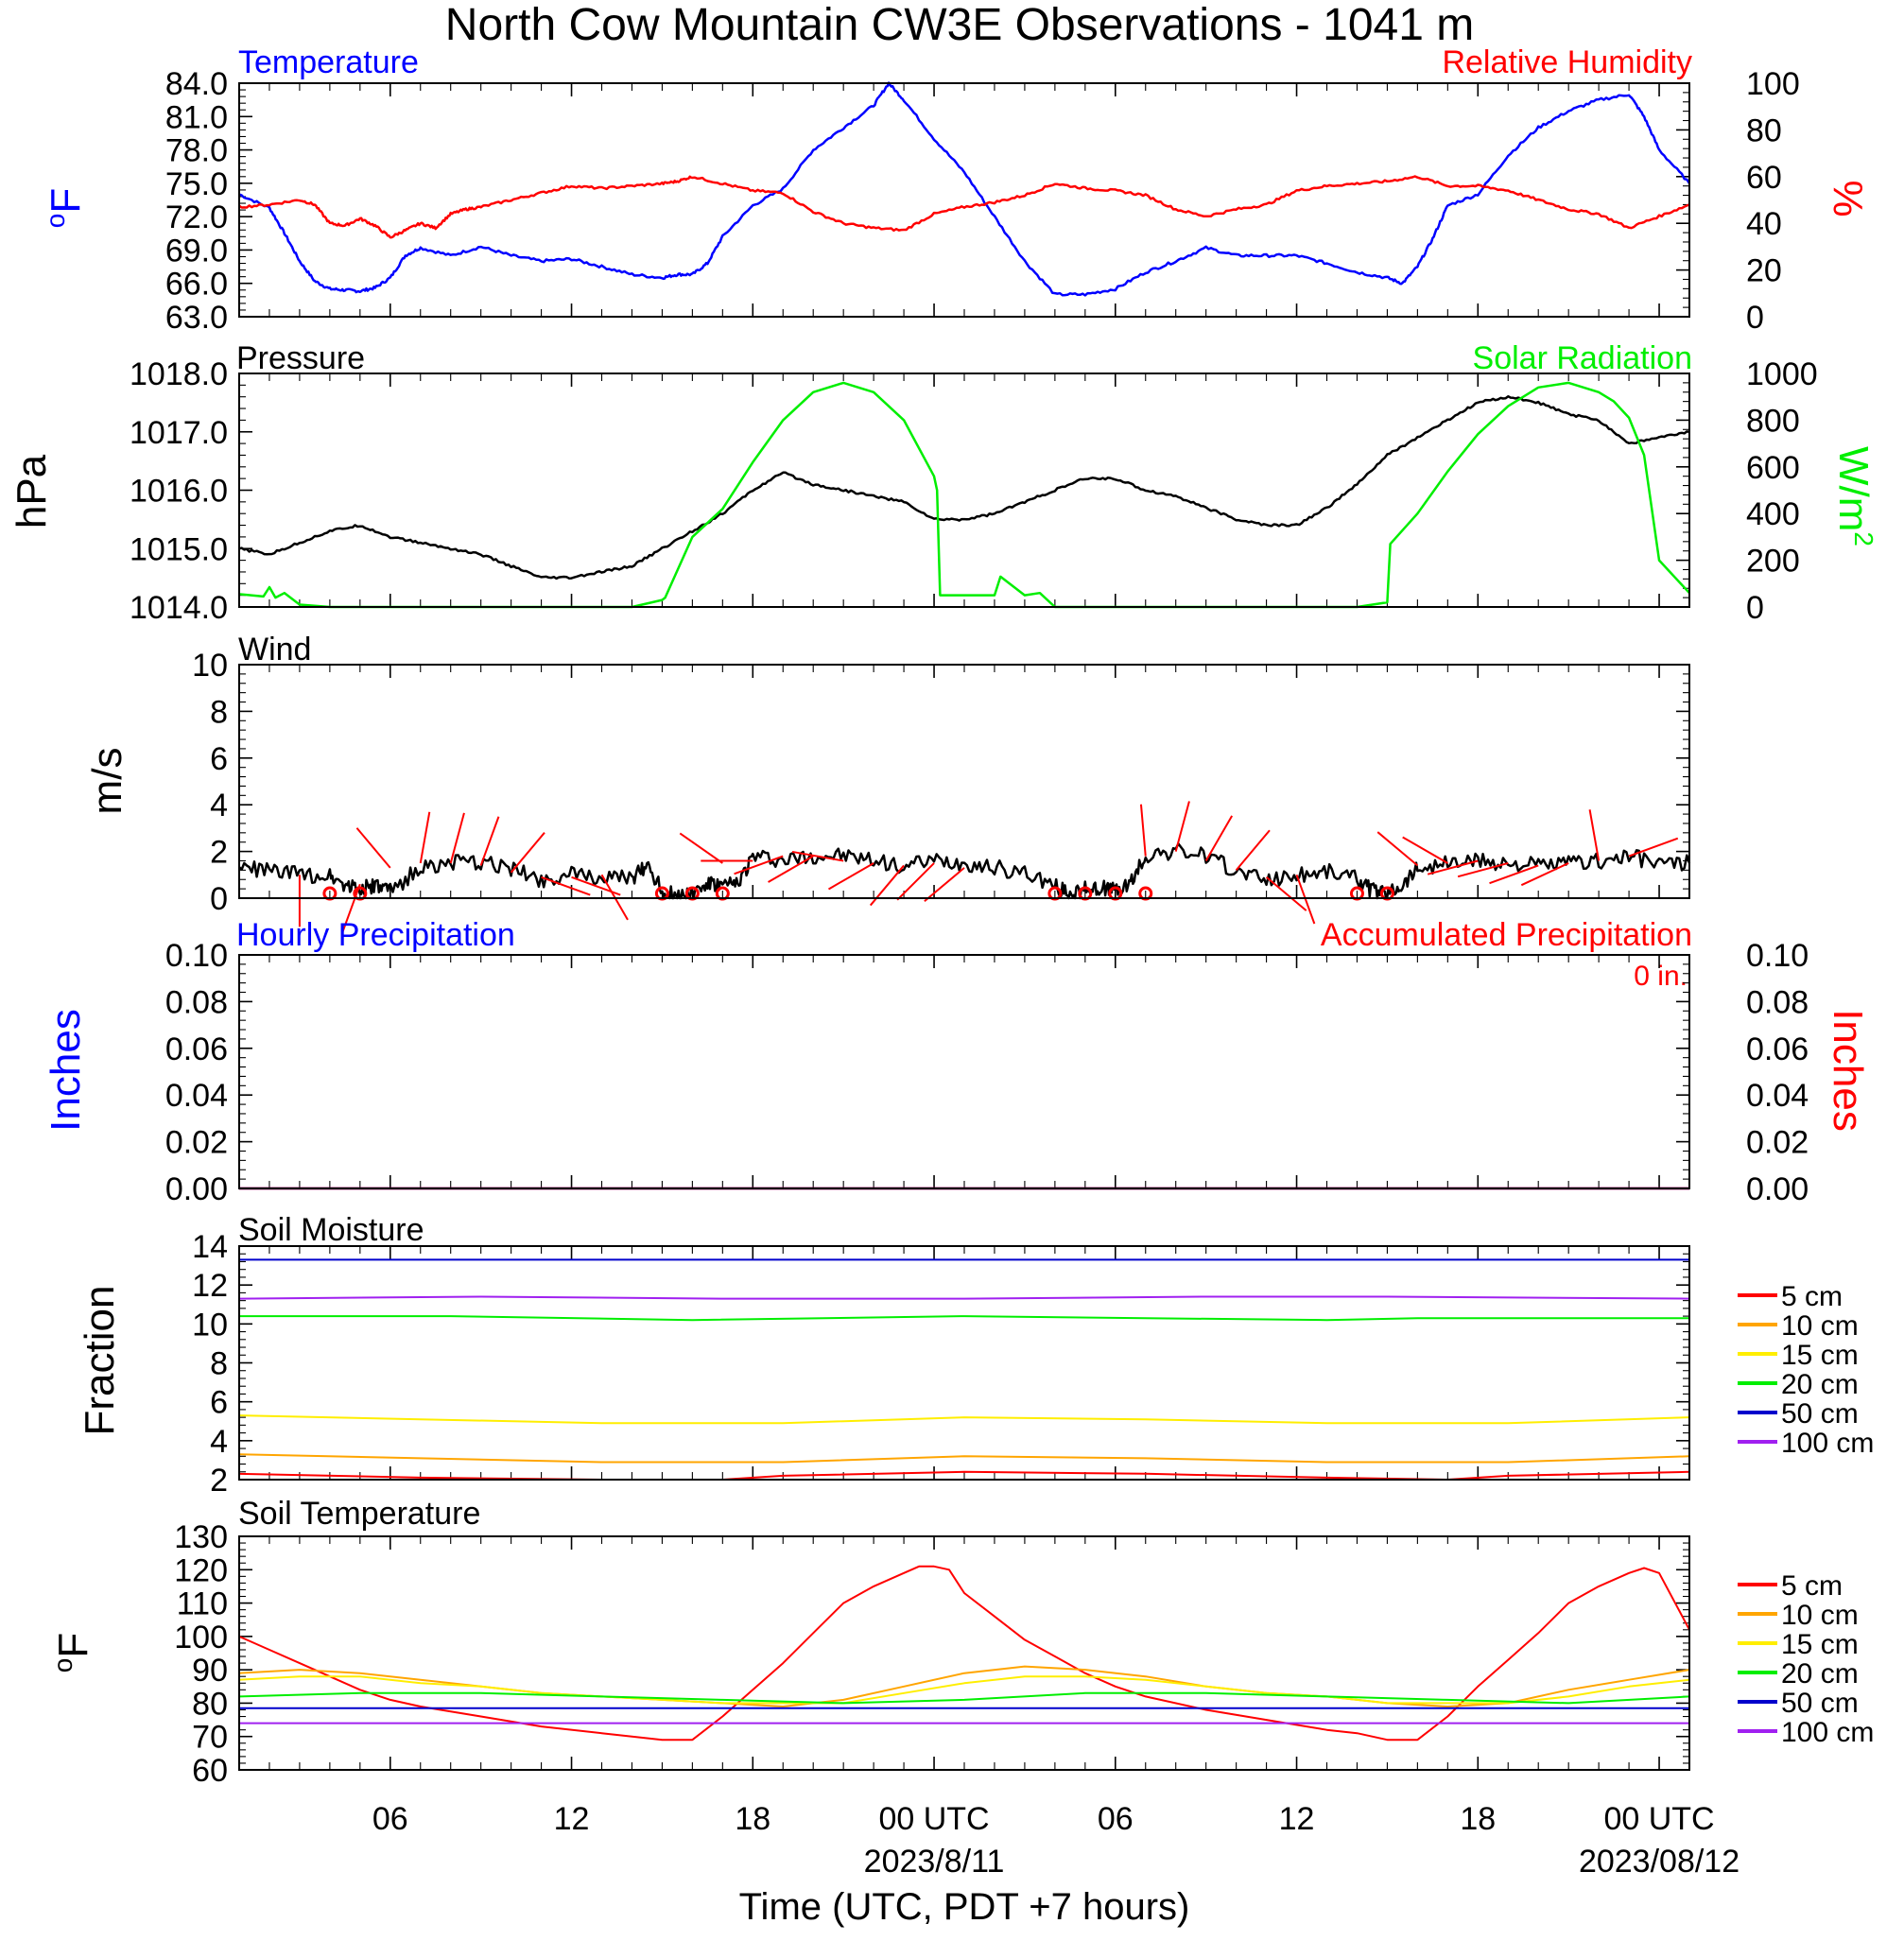 Image resolution: width=1904 pixels, height=1941 pixels. I want to click on soil-moisture-panel-label: Soil Moisture, so click(331, 1230).